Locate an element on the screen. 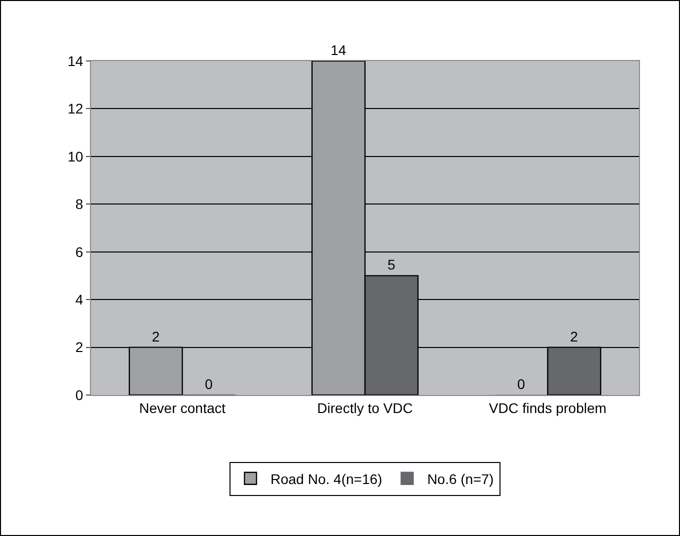 This screenshot has height=536, width=680. y-tick-label: 2 is located at coordinates (79, 347).